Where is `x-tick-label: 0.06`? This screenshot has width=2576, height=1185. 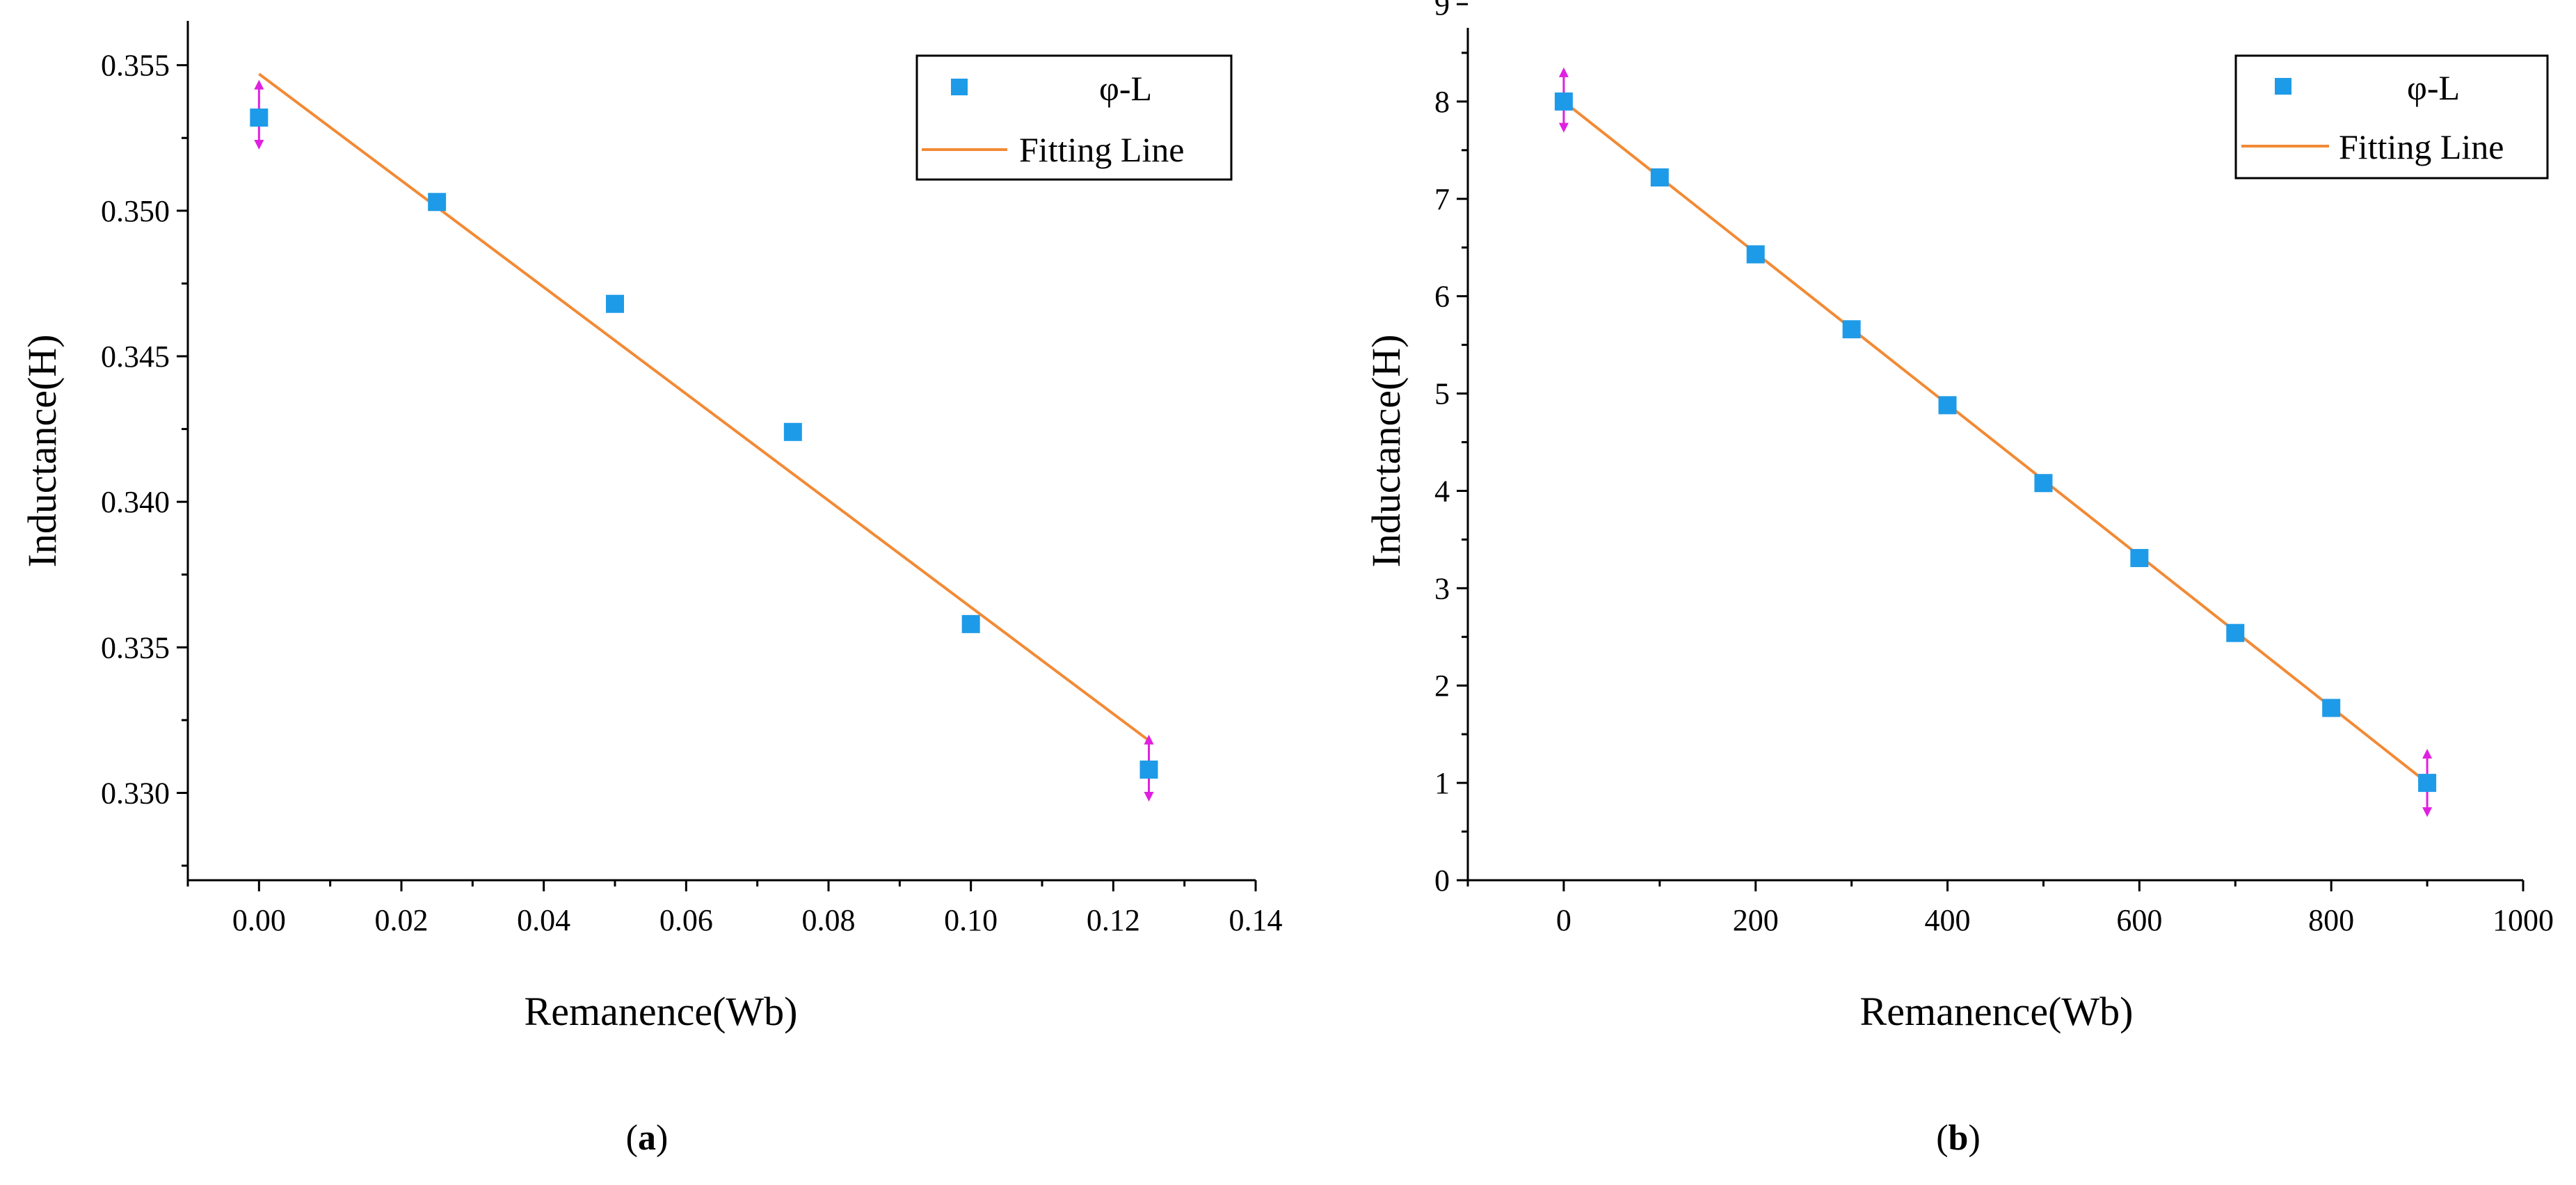
x-tick-label: 0.06 is located at coordinates (686, 920).